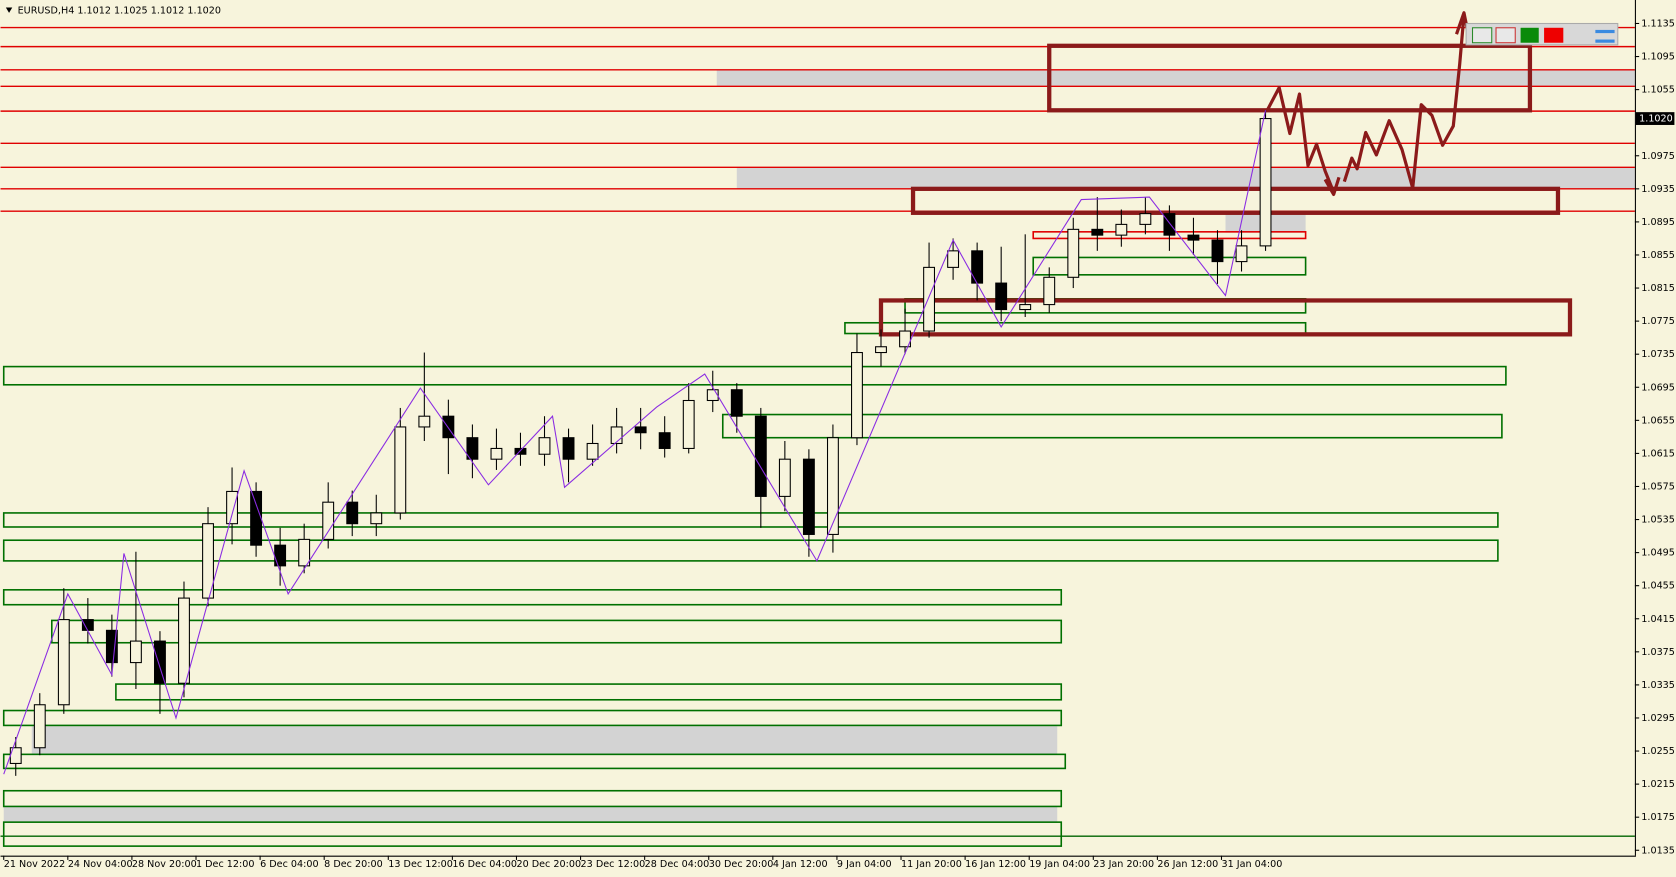 Image resolution: width=1676 pixels, height=877 pixels. I want to click on y-tick-label: 1.0775, so click(1658, 321).